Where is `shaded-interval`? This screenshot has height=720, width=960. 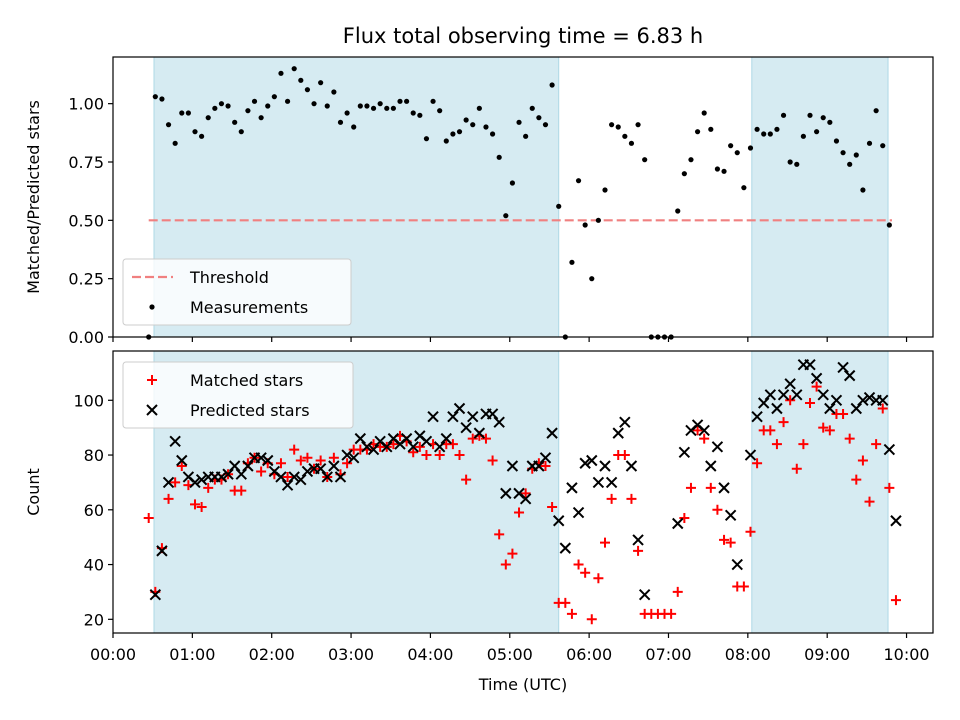
shaded-interval is located at coordinates (820, 197).